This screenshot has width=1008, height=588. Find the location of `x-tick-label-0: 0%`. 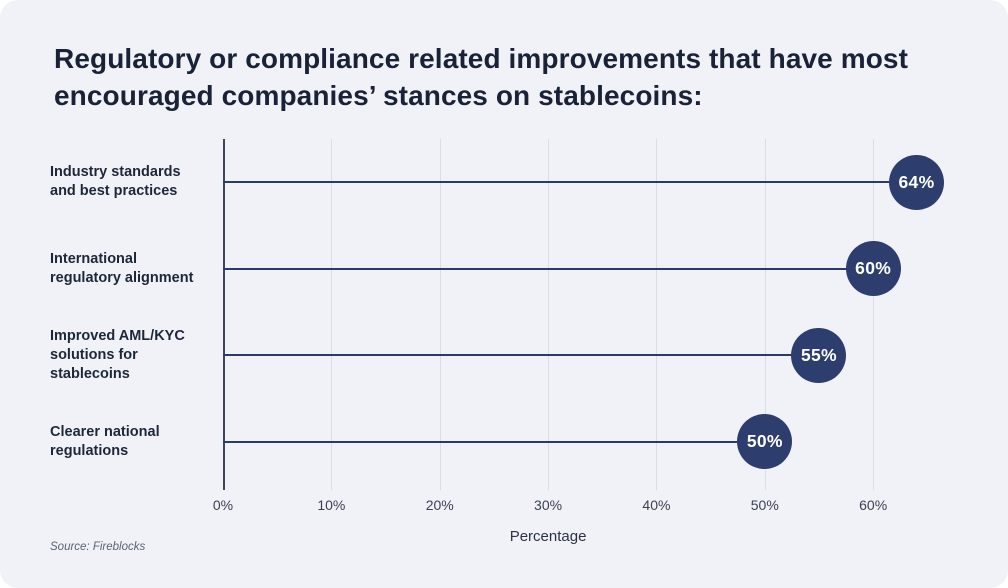

x-tick-label-0: 0% is located at coordinates (223, 505).